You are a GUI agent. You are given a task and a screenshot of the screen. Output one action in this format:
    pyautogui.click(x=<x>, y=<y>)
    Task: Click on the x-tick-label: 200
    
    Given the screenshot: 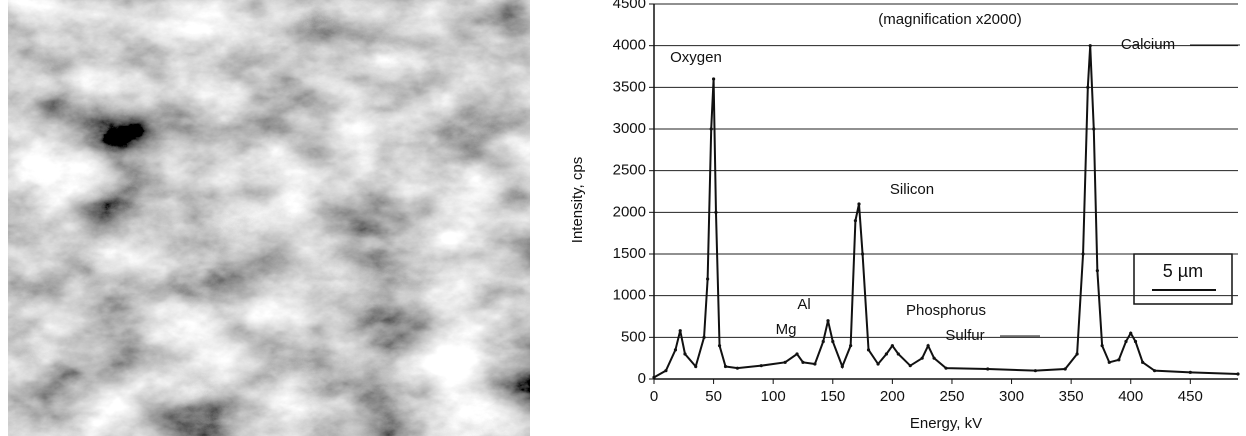 What is the action you would take?
    pyautogui.click(x=892, y=396)
    